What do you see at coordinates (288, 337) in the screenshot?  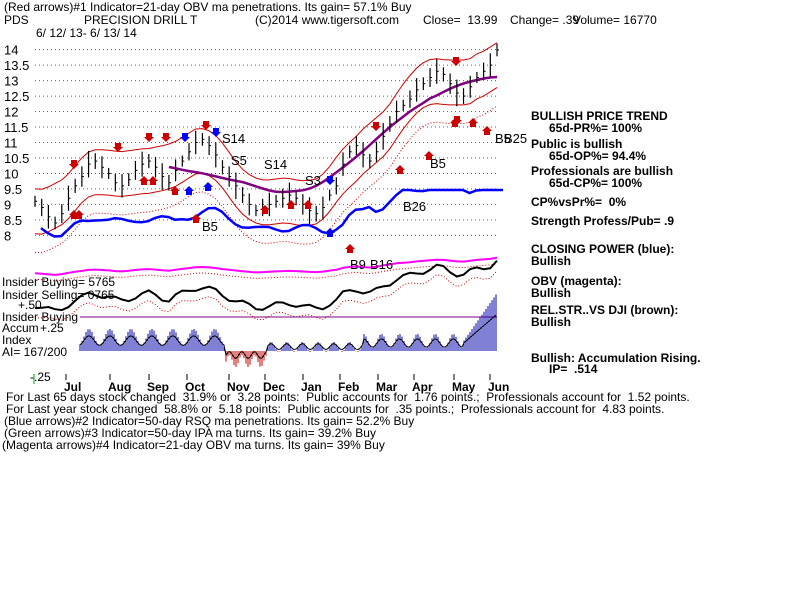 I see `accumulation-ma-line` at bounding box center [288, 337].